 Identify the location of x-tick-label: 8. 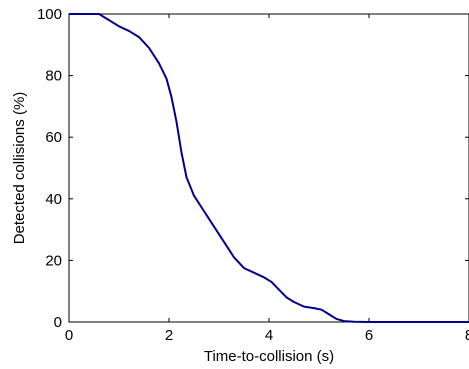
(467, 335).